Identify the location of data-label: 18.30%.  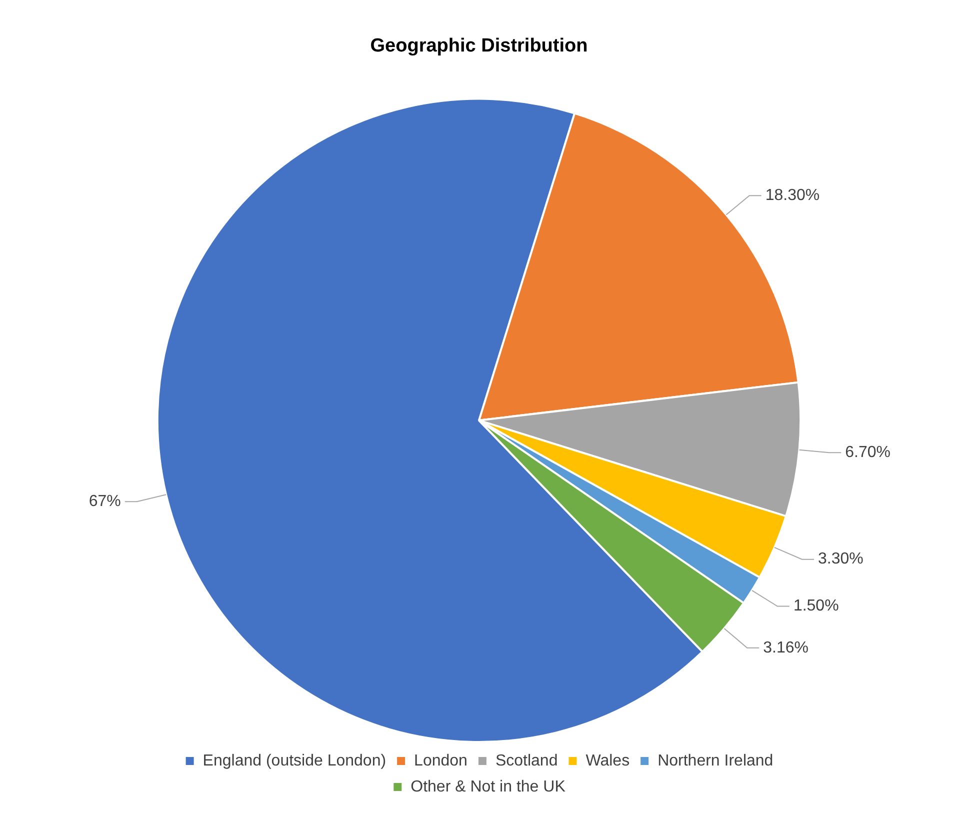
(792, 195).